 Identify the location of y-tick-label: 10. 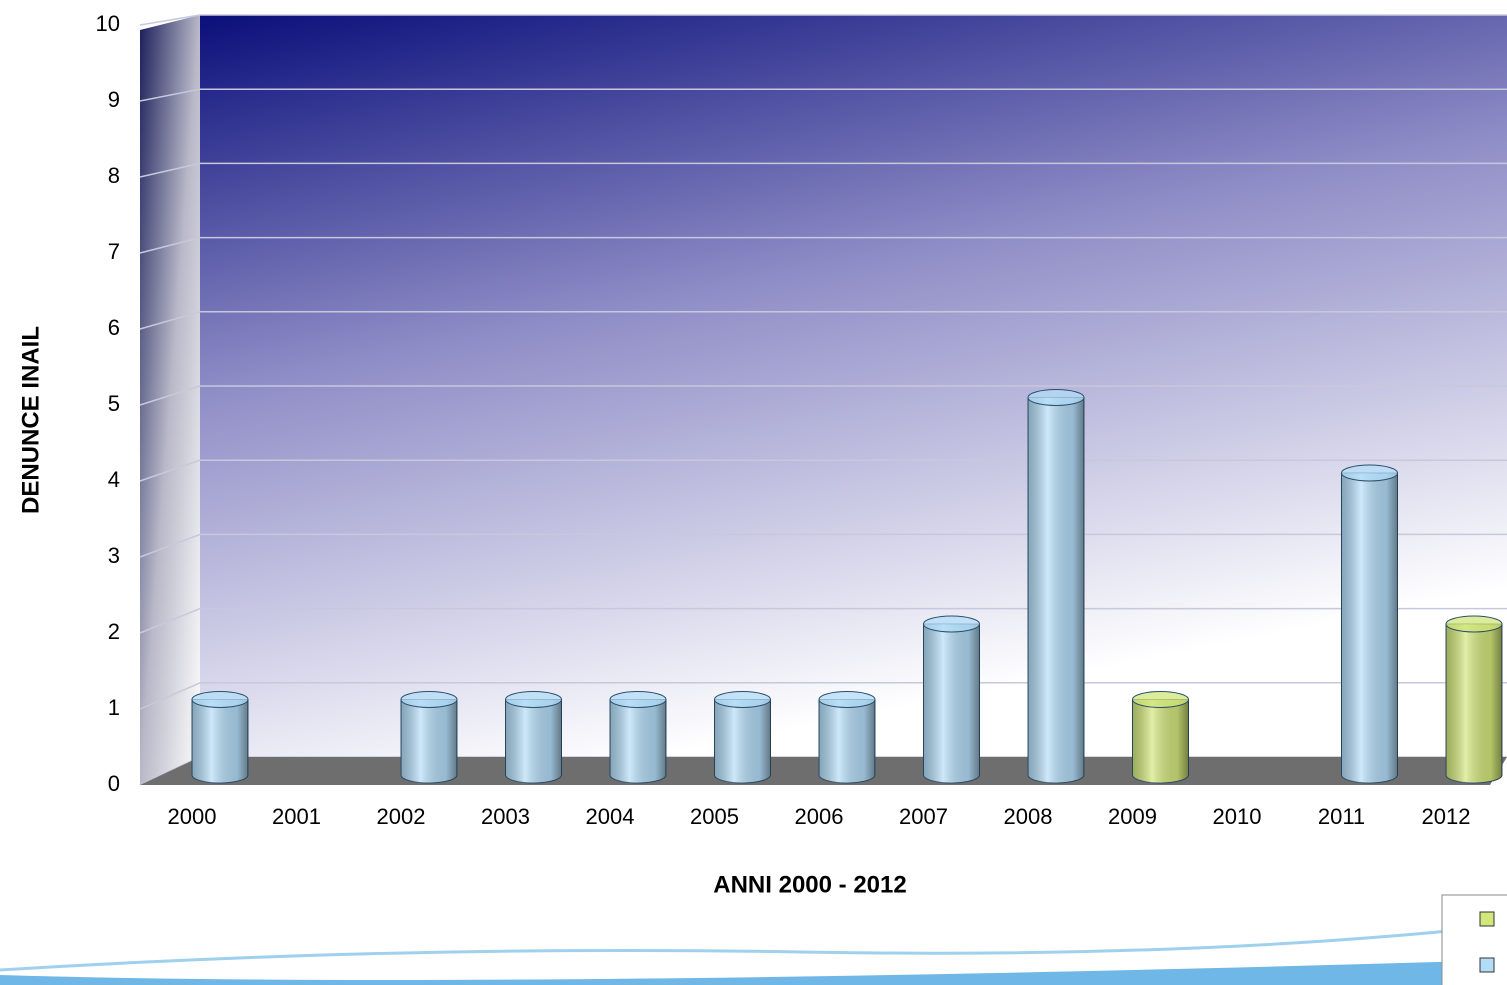
(108, 23).